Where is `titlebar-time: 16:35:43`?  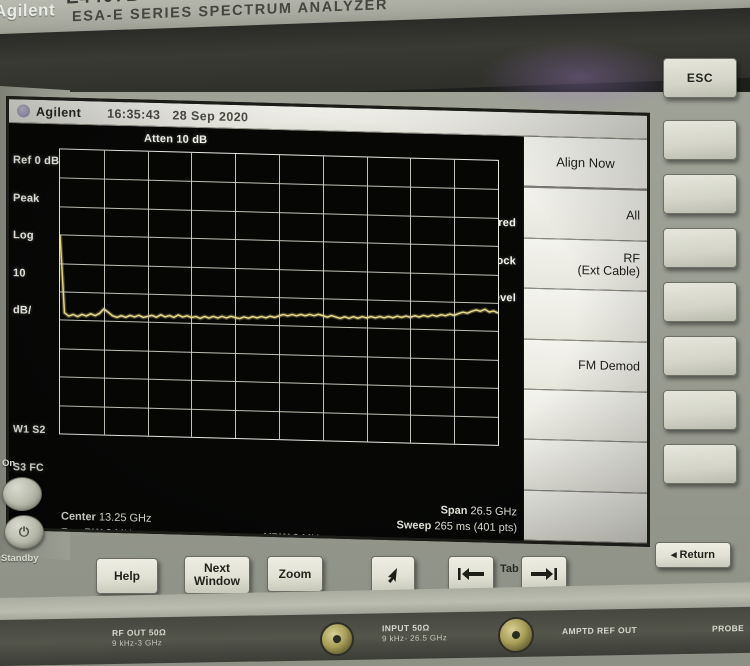
titlebar-time: 16:35:43 is located at coordinates (134, 114).